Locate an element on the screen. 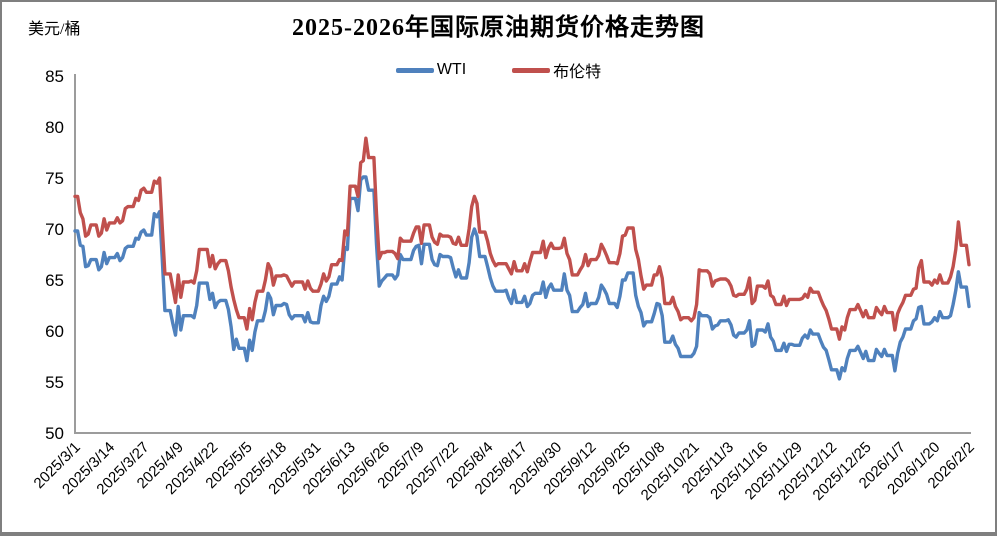  y-tick-label: 75 is located at coordinates (54, 178).